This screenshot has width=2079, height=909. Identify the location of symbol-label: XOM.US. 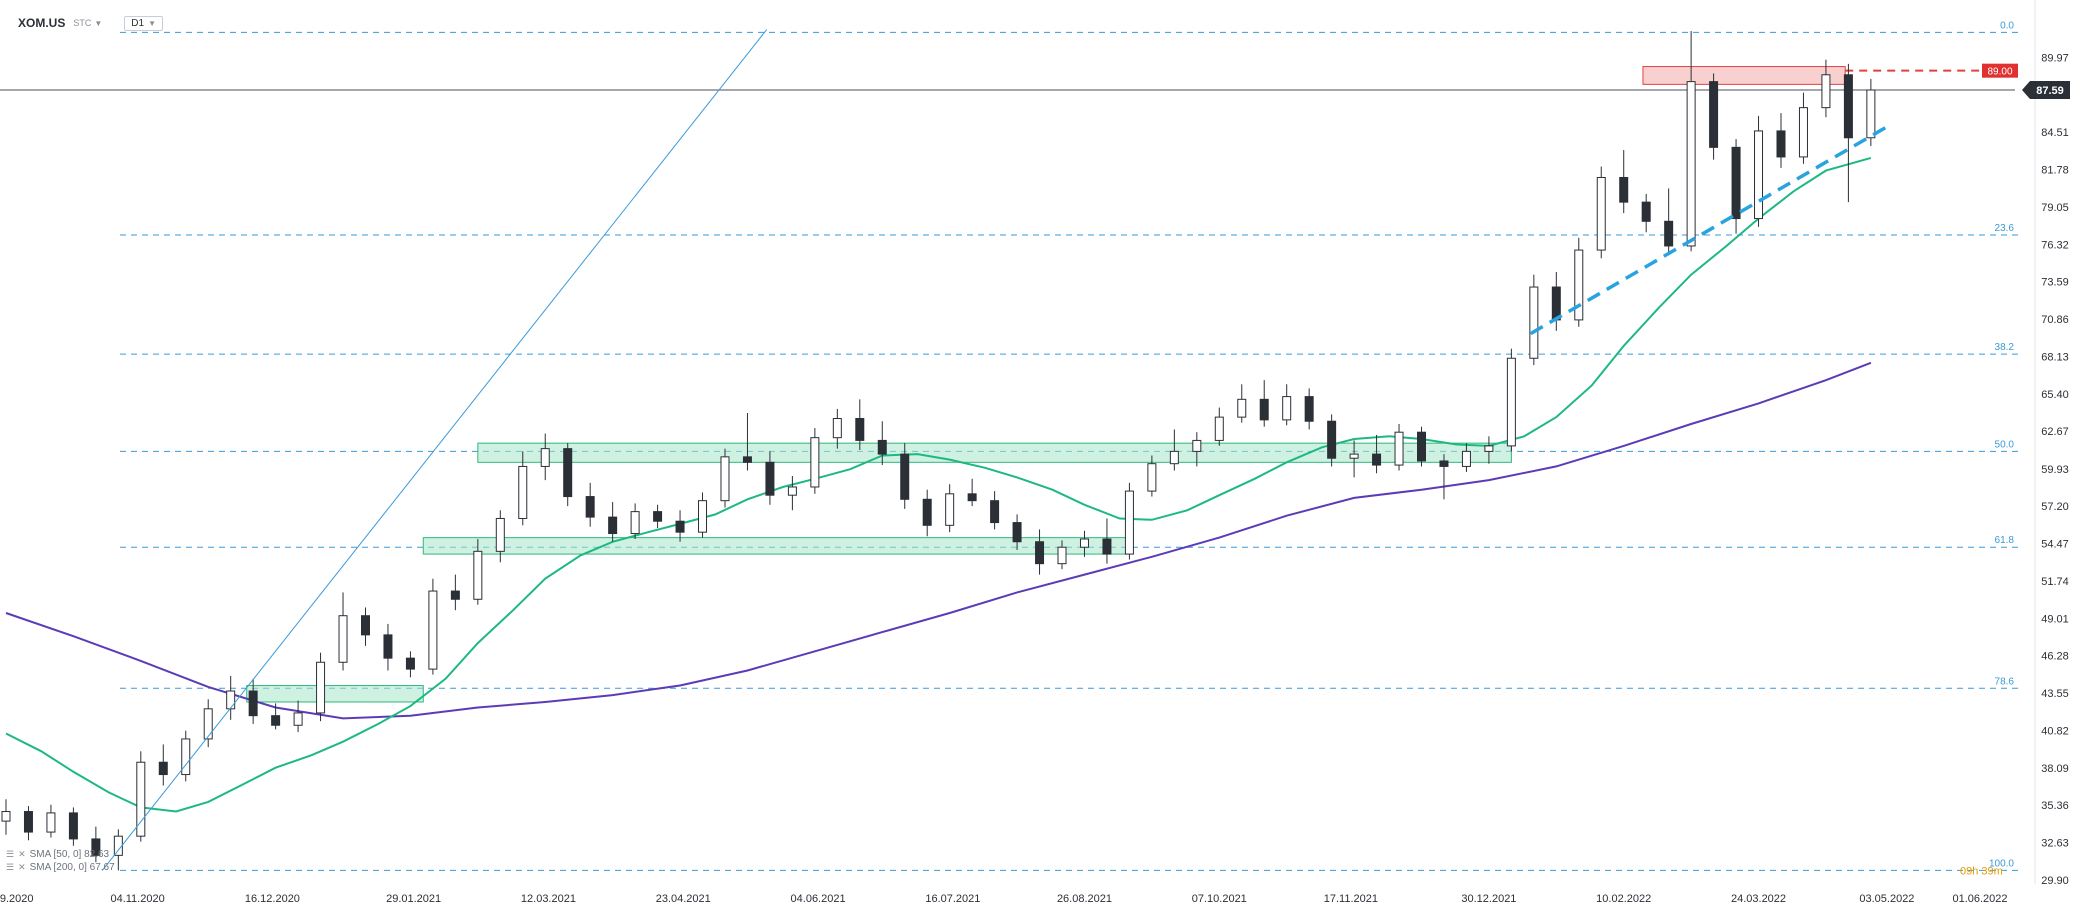
(42, 23).